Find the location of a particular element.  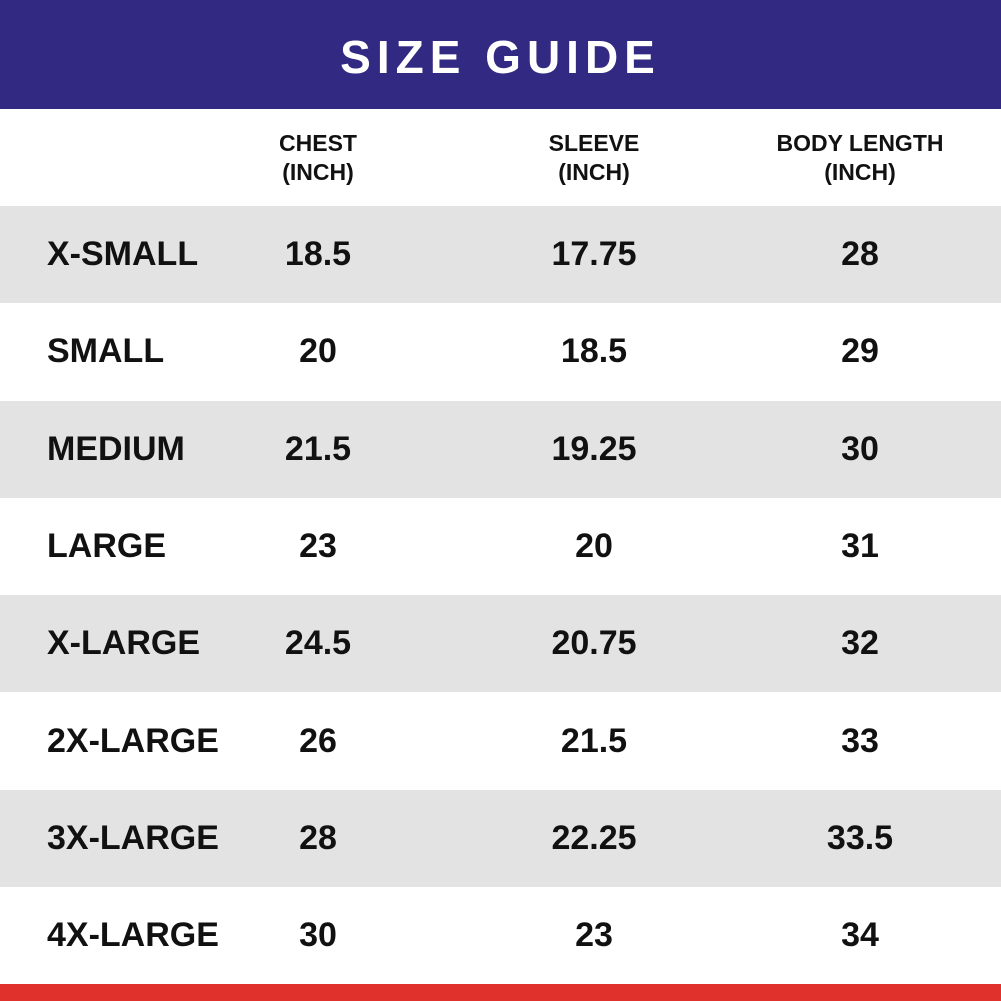

chest-value: 18.5 is located at coordinates (318, 254).